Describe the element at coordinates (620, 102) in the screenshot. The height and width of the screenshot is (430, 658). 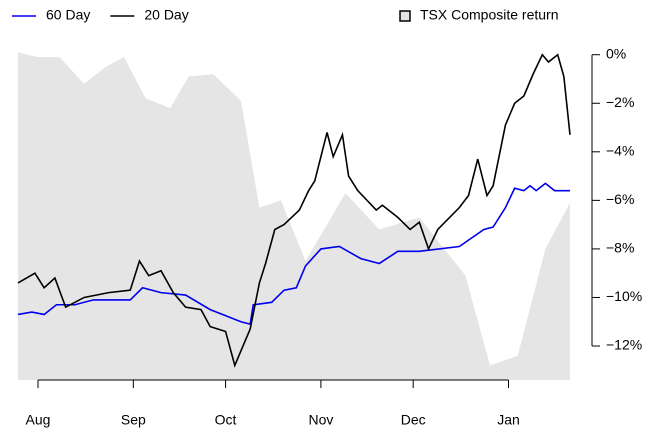
I see `y-tick-label: −2%` at that location.